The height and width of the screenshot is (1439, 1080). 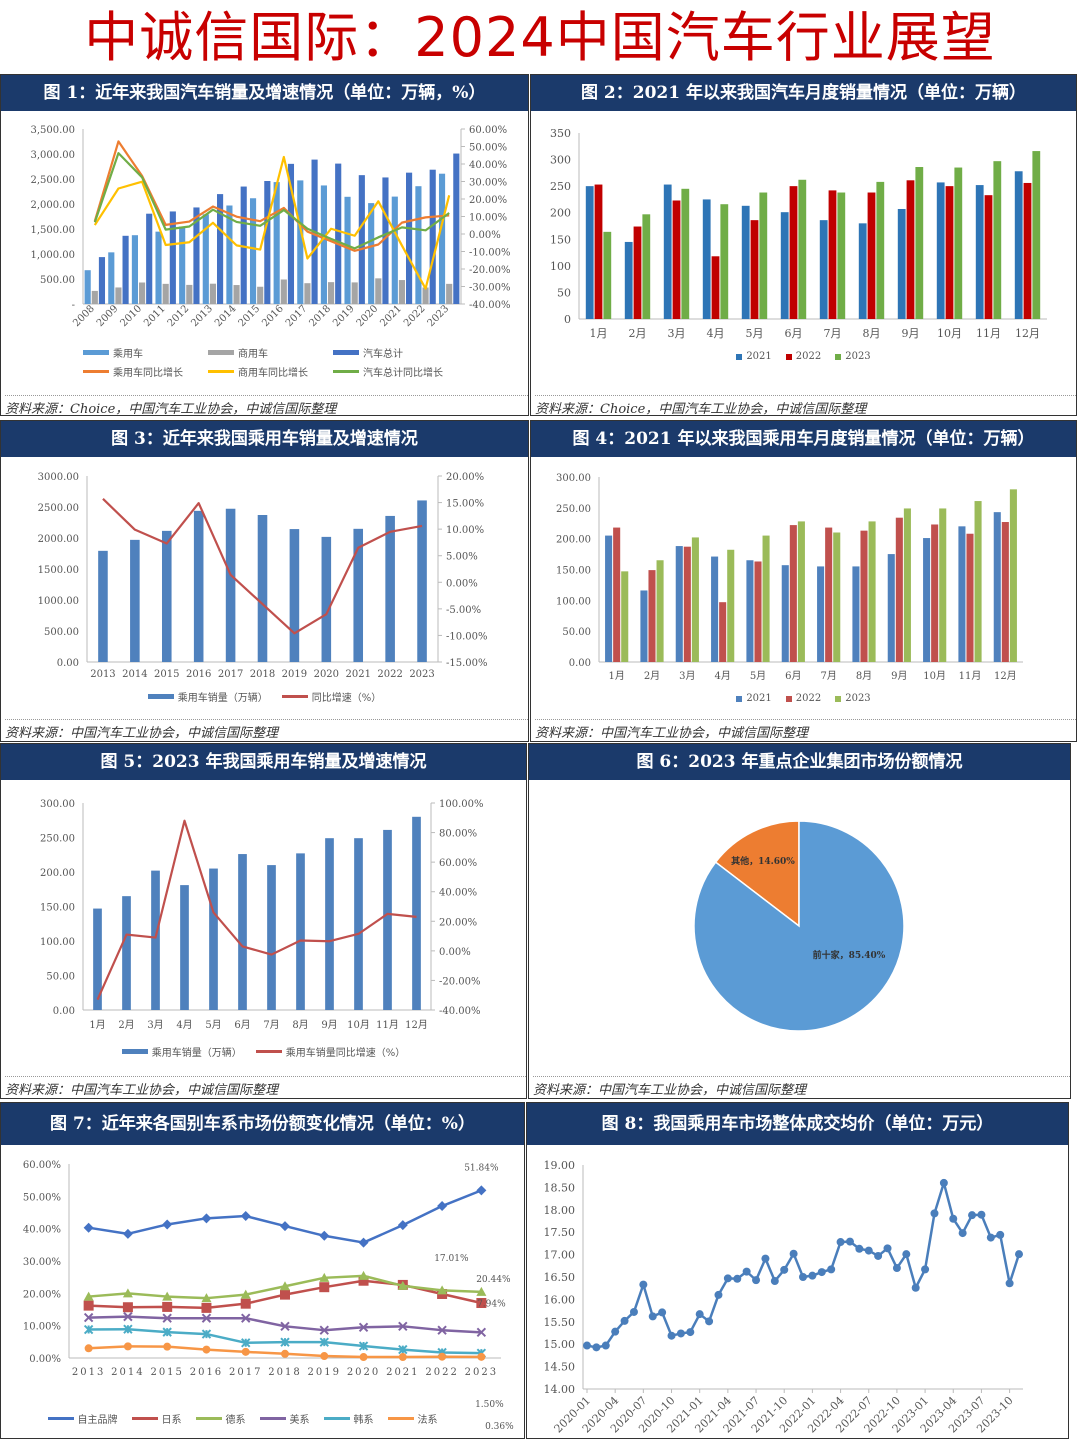 What do you see at coordinates (196, 1053) in the screenshot?
I see `legend-label: 乘用车销量（万辆）` at bounding box center [196, 1053].